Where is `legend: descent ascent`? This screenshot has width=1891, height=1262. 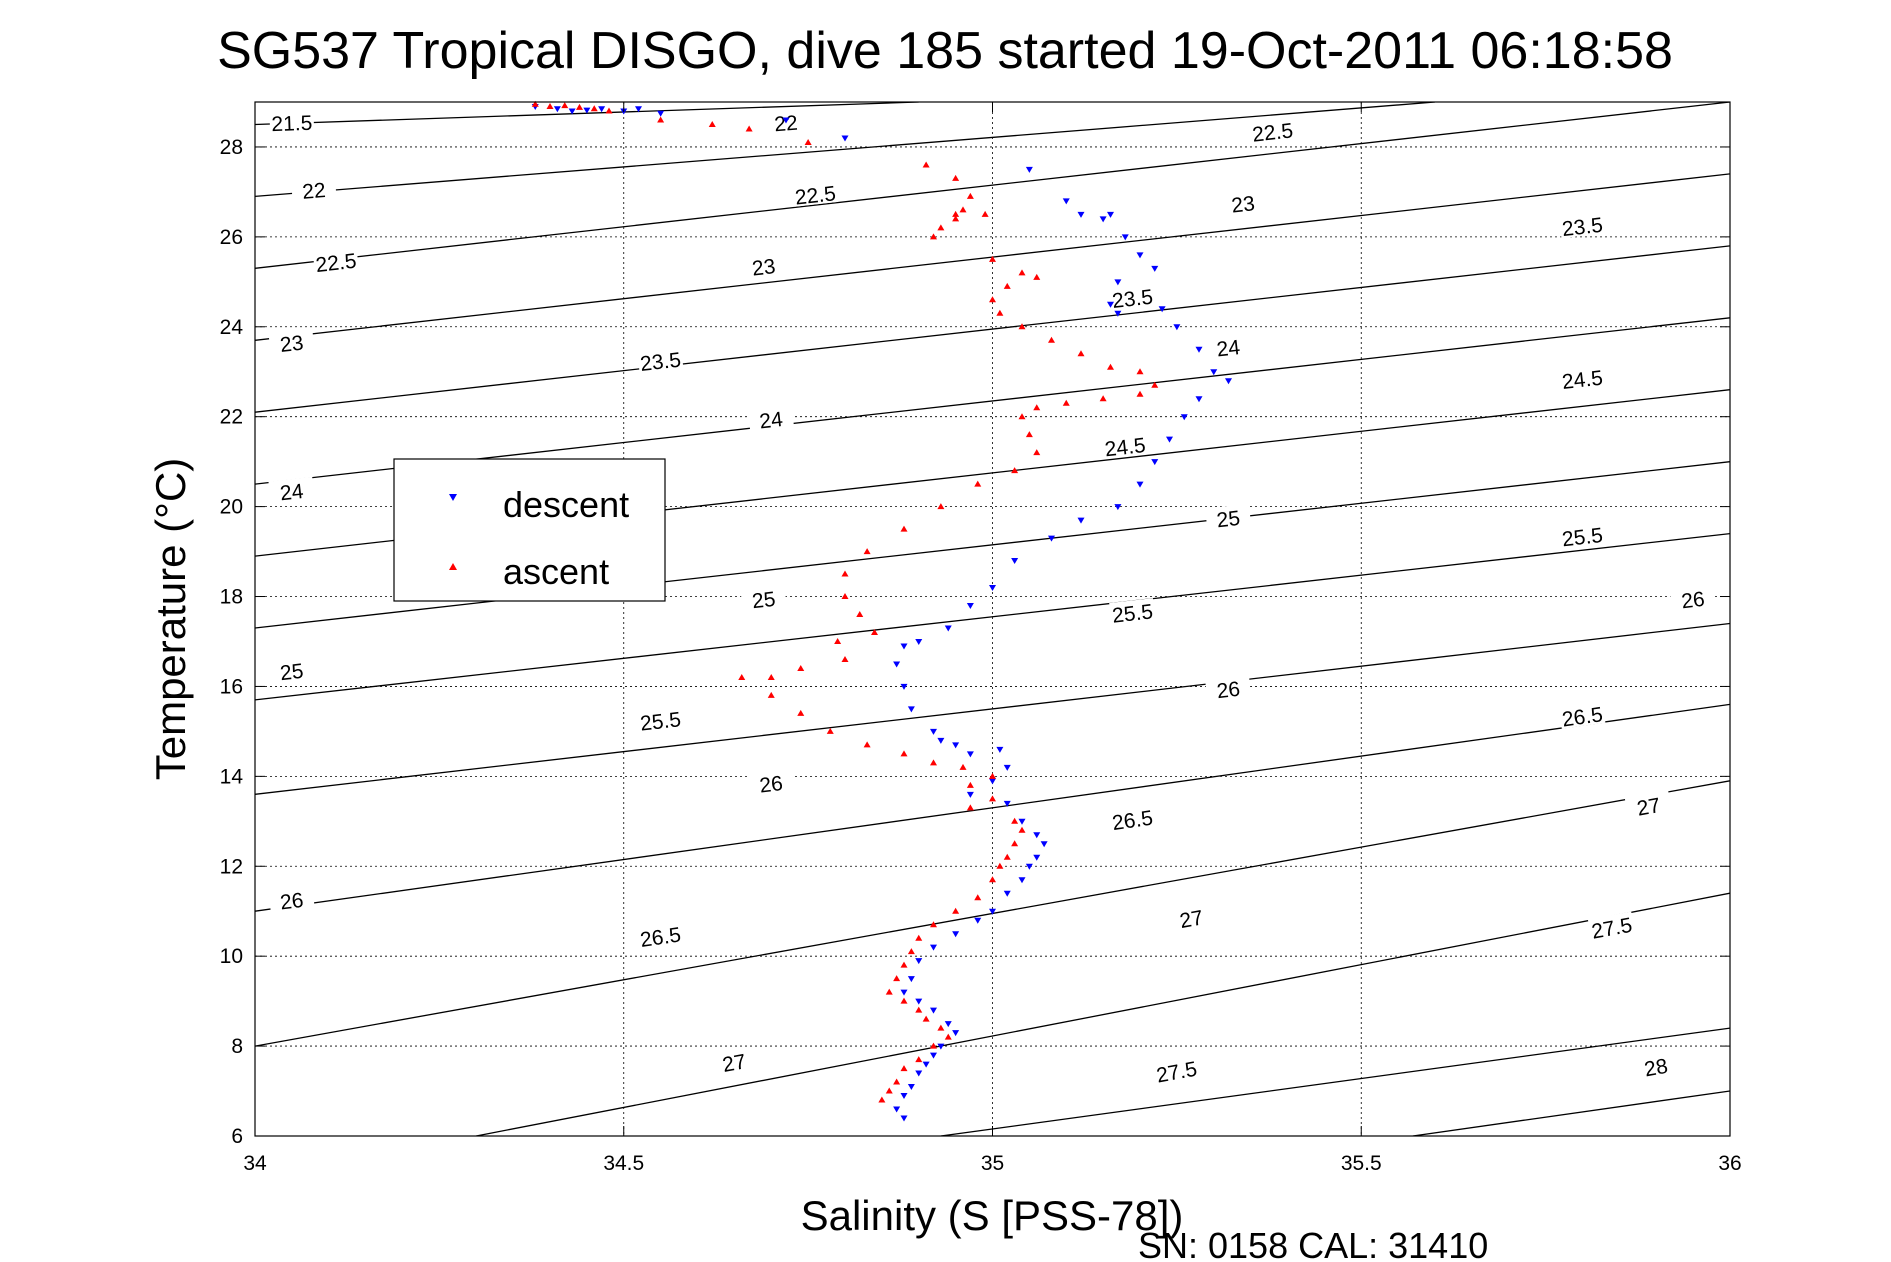
legend: descent ascent is located at coordinates (529, 530).